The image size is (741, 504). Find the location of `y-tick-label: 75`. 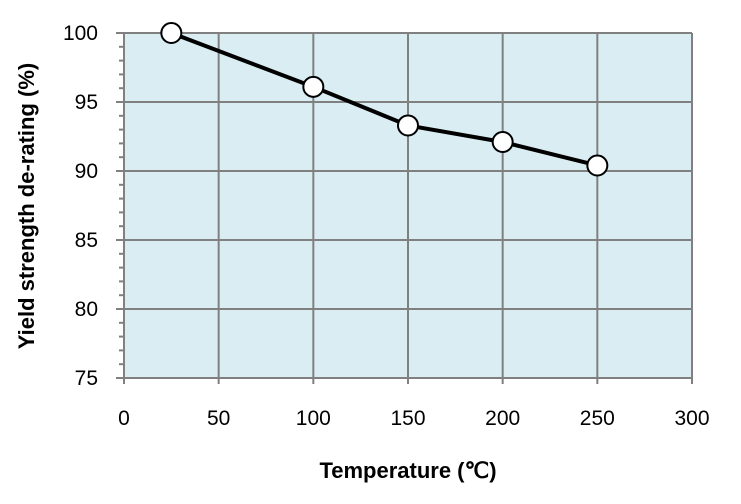

y-tick-label: 75 is located at coordinates (86, 378).